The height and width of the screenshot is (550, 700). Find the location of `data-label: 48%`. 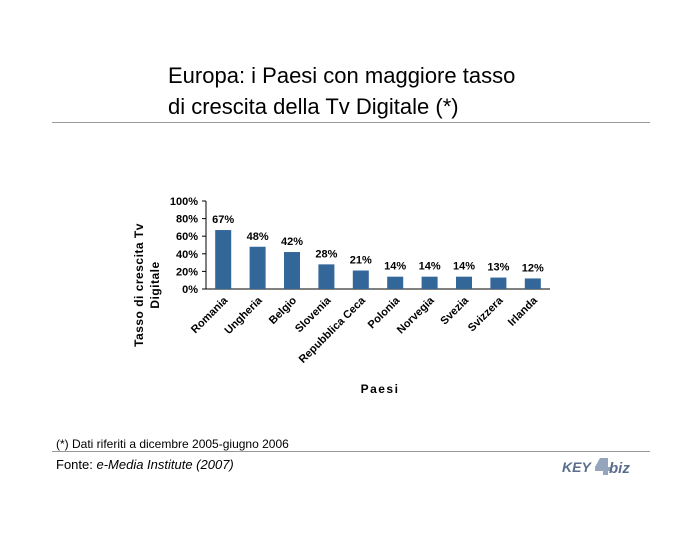

data-label: 48% is located at coordinates (258, 237).